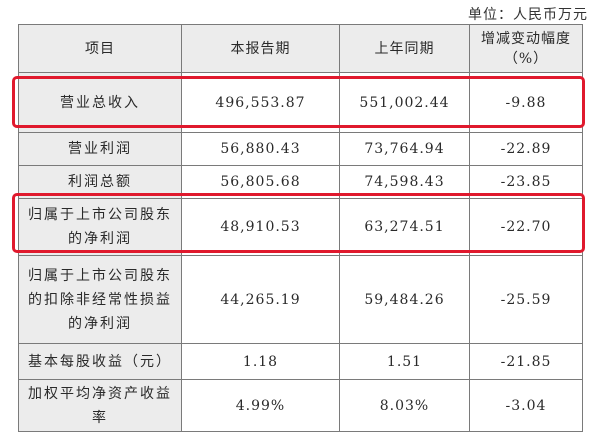 The width and height of the screenshot is (600, 432). What do you see at coordinates (404, 48) in the screenshot?
I see `header-prior-period: 上年同期` at bounding box center [404, 48].